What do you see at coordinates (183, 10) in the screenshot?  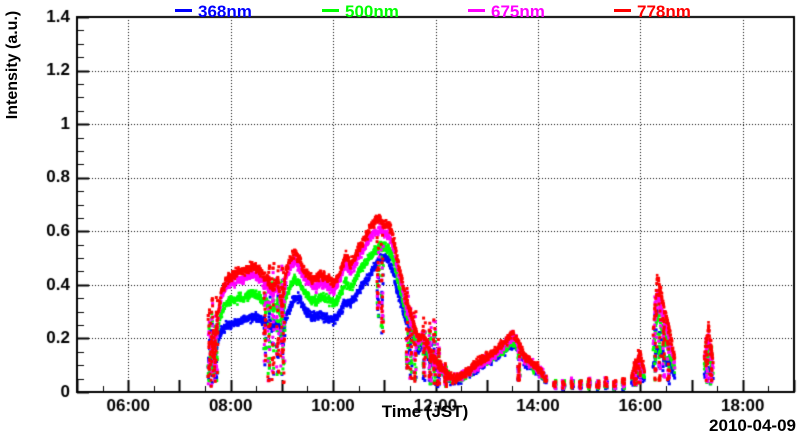 I see `legend-dash-368nm` at bounding box center [183, 10].